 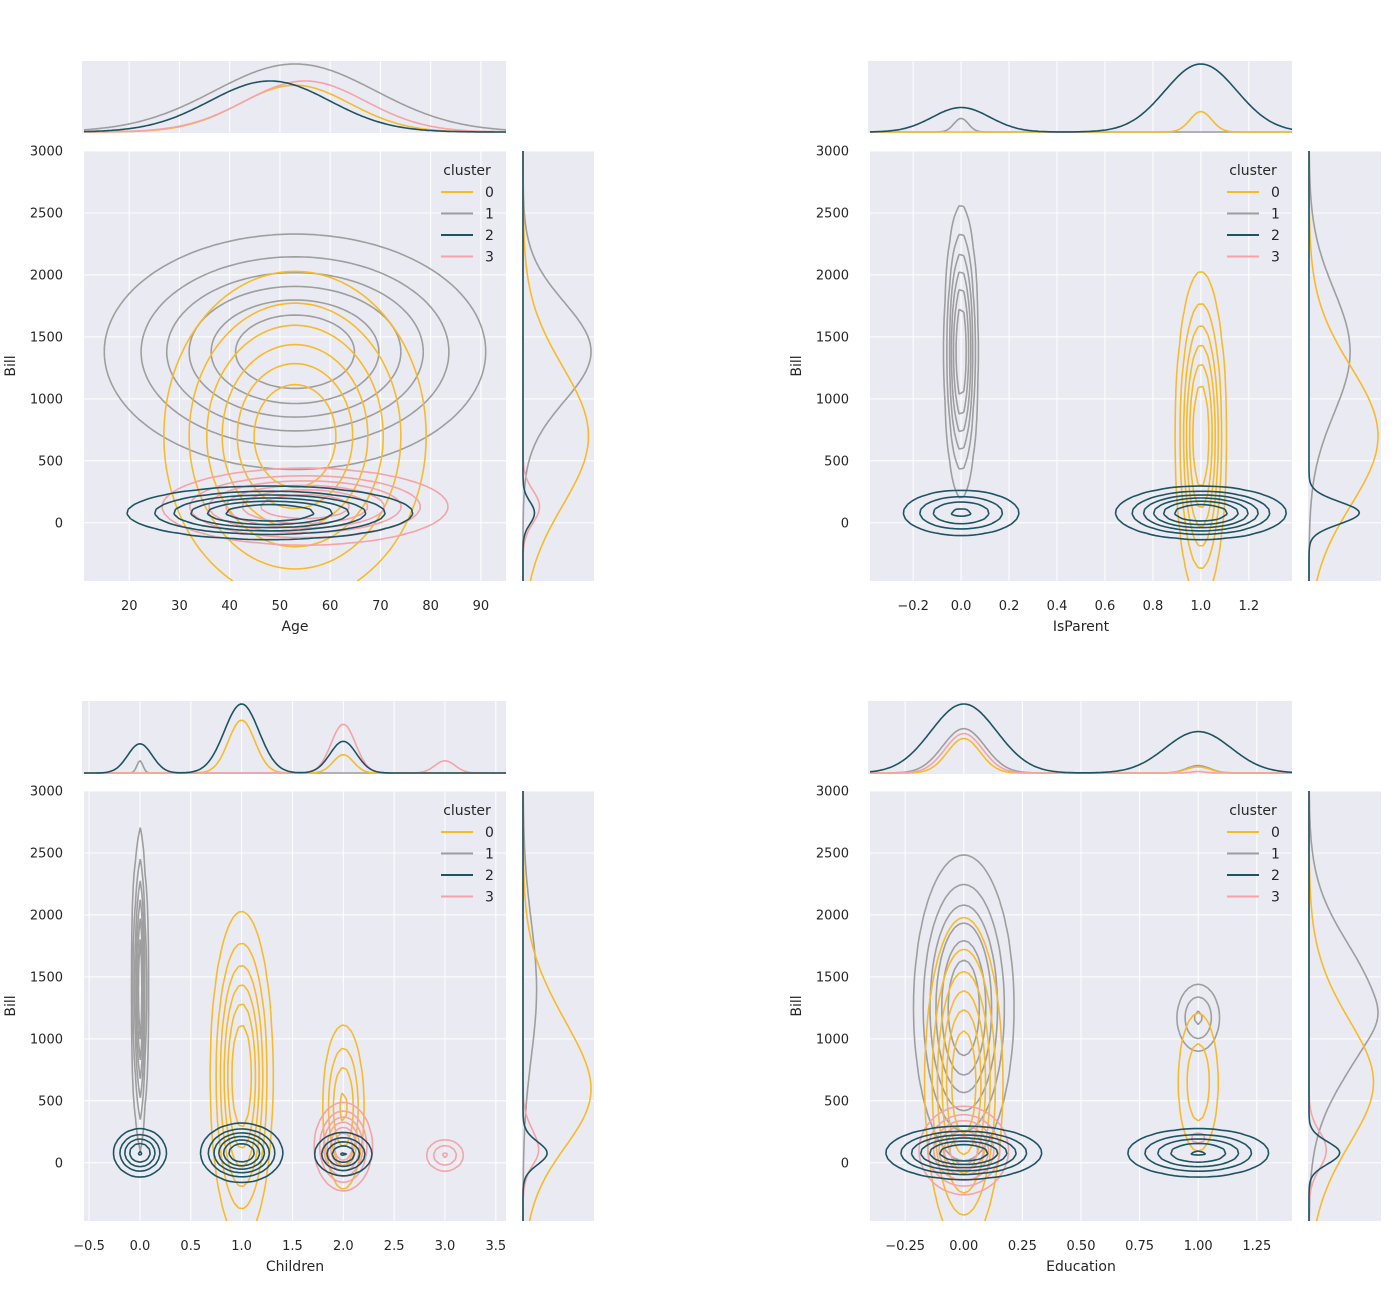 What do you see at coordinates (1105, 606) in the screenshot?
I see `x-tick-label: 0.6` at bounding box center [1105, 606].